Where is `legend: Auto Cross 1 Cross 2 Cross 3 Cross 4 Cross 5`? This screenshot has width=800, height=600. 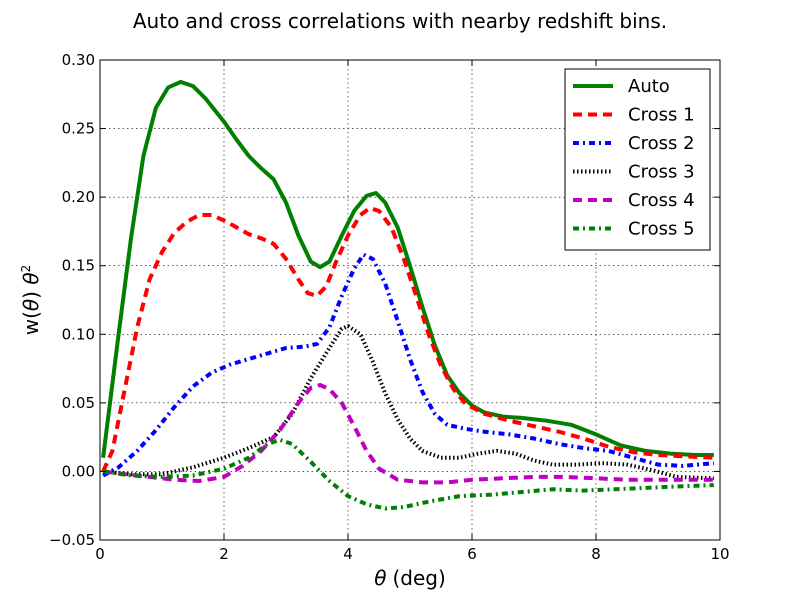 legend: Auto Cross 1 Cross 2 Cross 3 Cross 4 Cross 5 is located at coordinates (637, 159).